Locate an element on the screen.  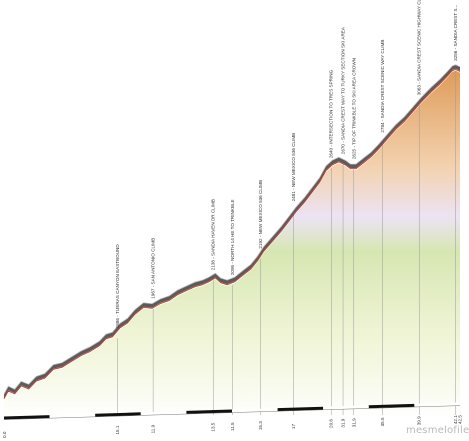
distance-label: 20.6 is located at coordinates (331, 423).